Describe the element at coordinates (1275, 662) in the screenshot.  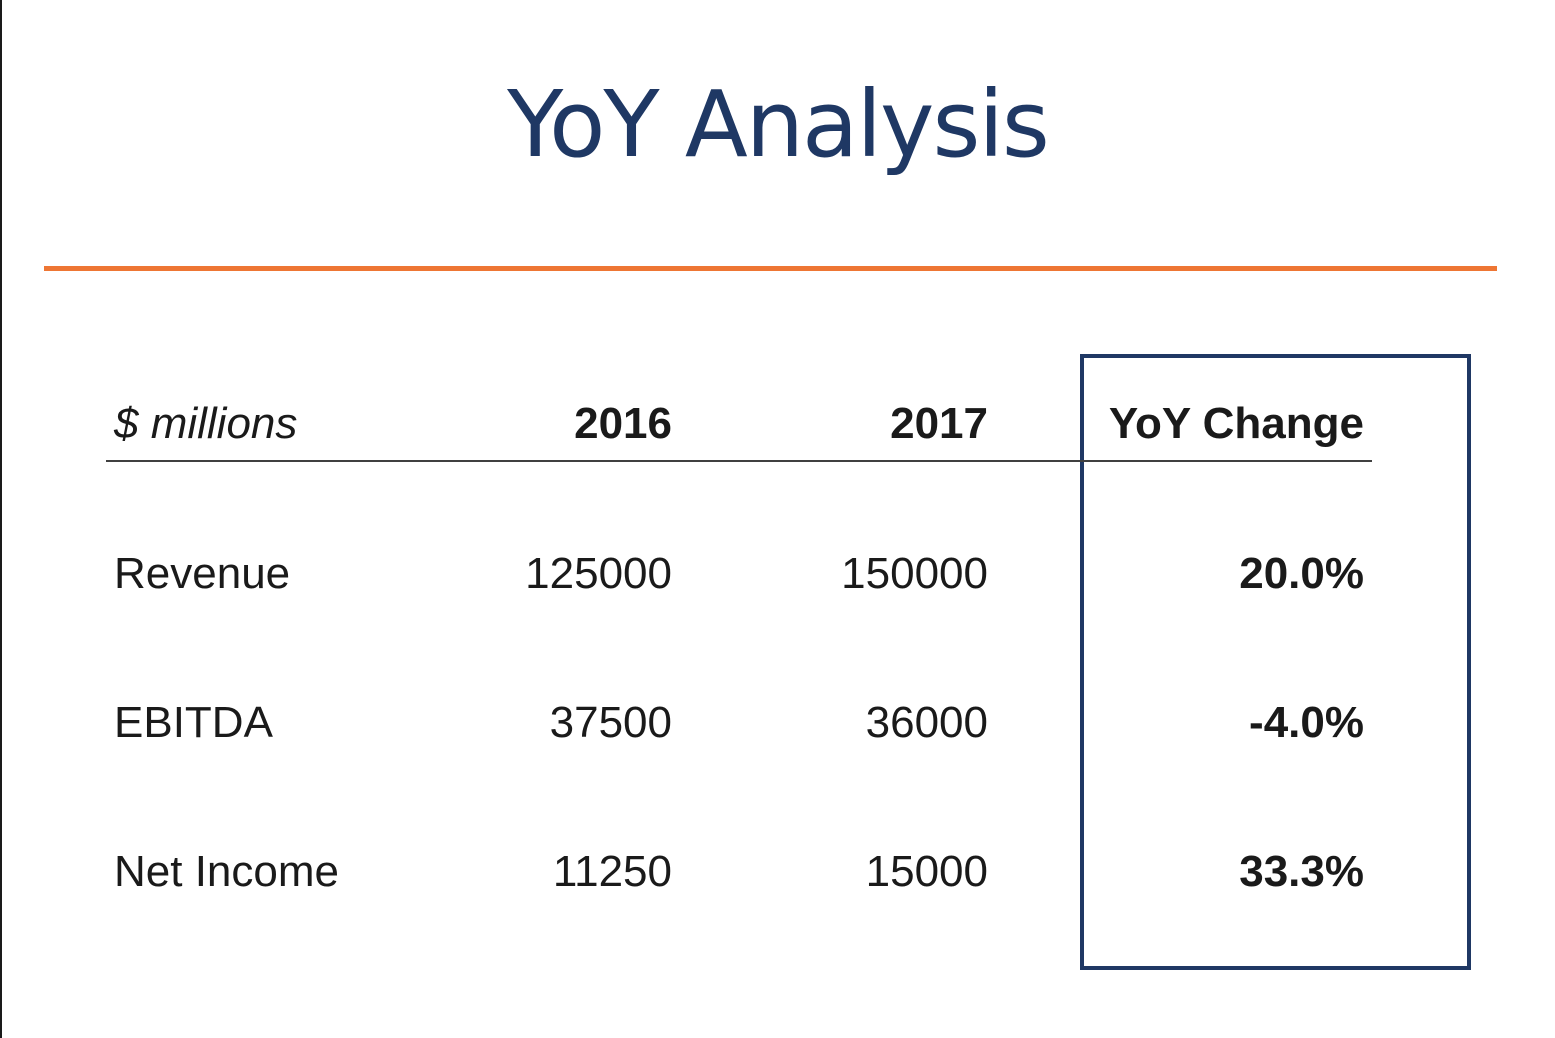
I see `yoy-highlight-box` at that location.